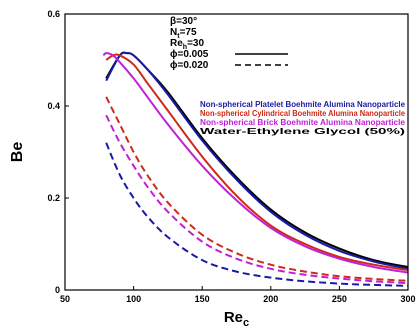 This screenshot has width=420, height=333. What do you see at coordinates (246, 323) in the screenshot?
I see `x-axis-label-sub: c` at bounding box center [246, 323].